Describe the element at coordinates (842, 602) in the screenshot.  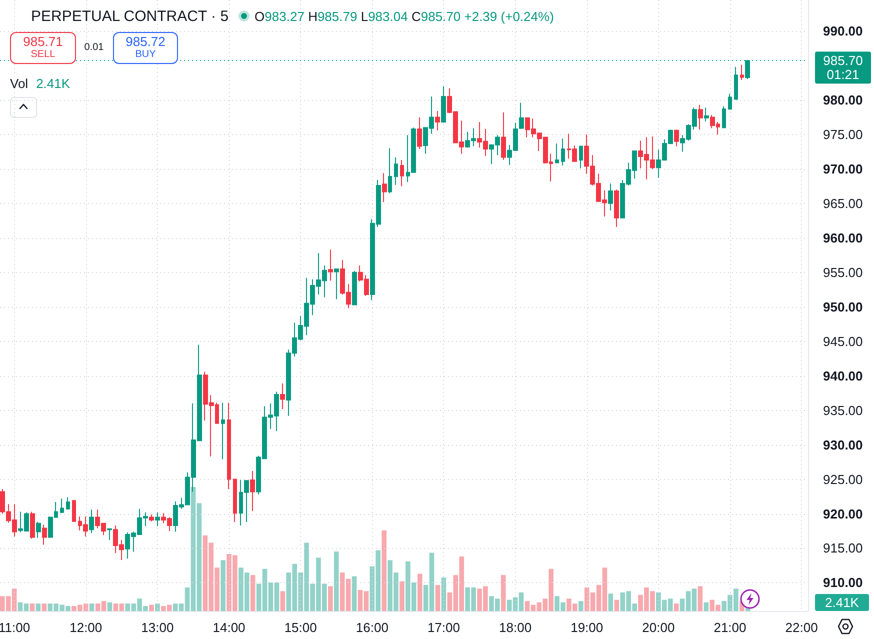
I see `text: 2.41K` at that location.